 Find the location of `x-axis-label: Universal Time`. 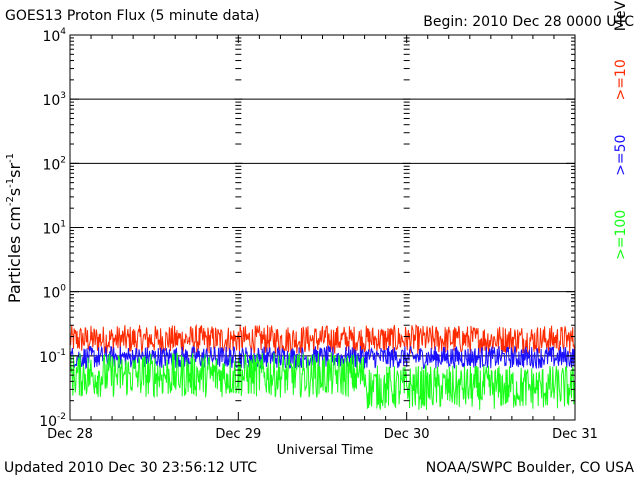

x-axis-label: Universal Time is located at coordinates (325, 450).